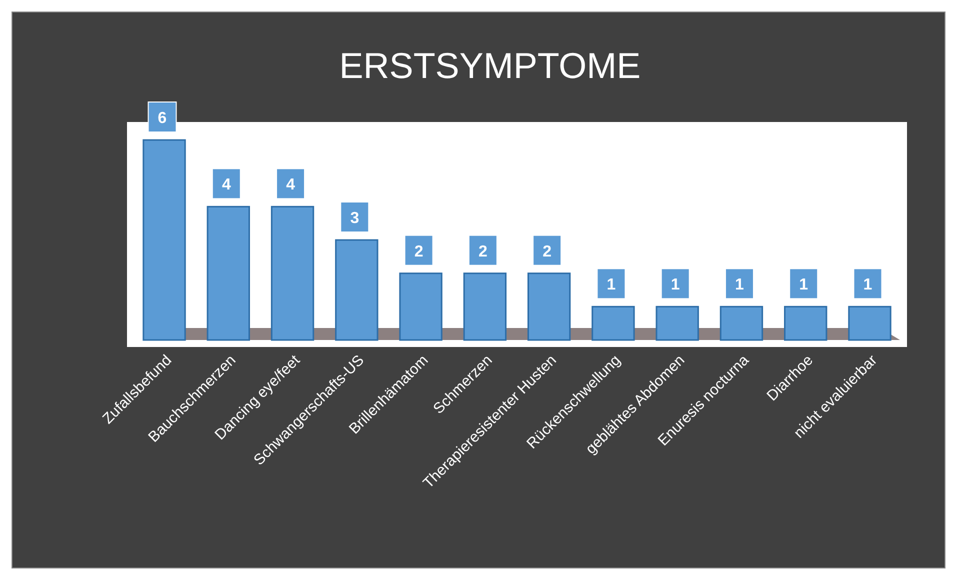 The image size is (957, 580). Describe the element at coordinates (490, 65) in the screenshot. I see `chart-title: ERSTSYMPTOME` at that location.